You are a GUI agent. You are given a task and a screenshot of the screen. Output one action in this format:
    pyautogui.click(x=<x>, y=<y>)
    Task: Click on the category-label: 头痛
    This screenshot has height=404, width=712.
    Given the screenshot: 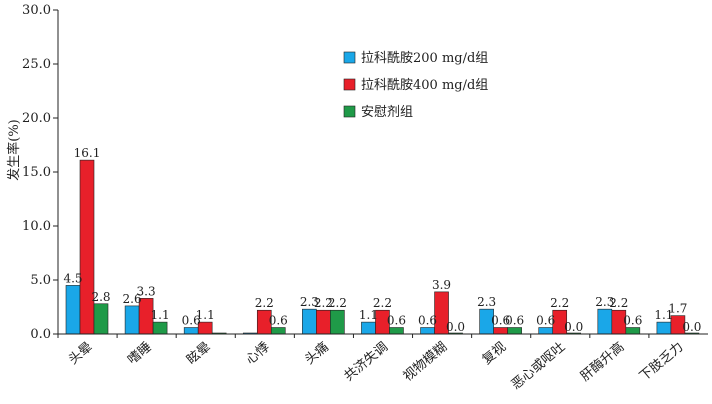 What is the action you would take?
    pyautogui.click(x=317, y=353)
    